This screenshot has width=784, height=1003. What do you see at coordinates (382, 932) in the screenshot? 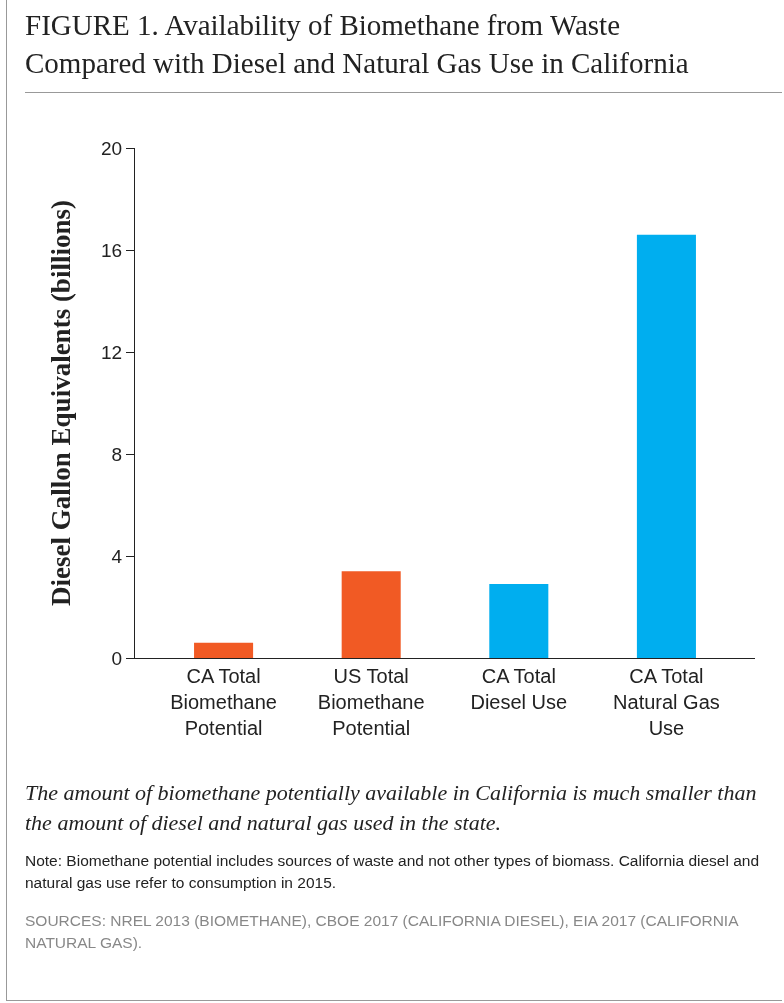
I see `source-note: SOURCES: NREL 2013 (BIOMETHANE), CBOE 2017 (CALIFORNIA DIESEL), EIA 2017 (CALIFORNIA NATURAL GAS).` at bounding box center [382, 932].